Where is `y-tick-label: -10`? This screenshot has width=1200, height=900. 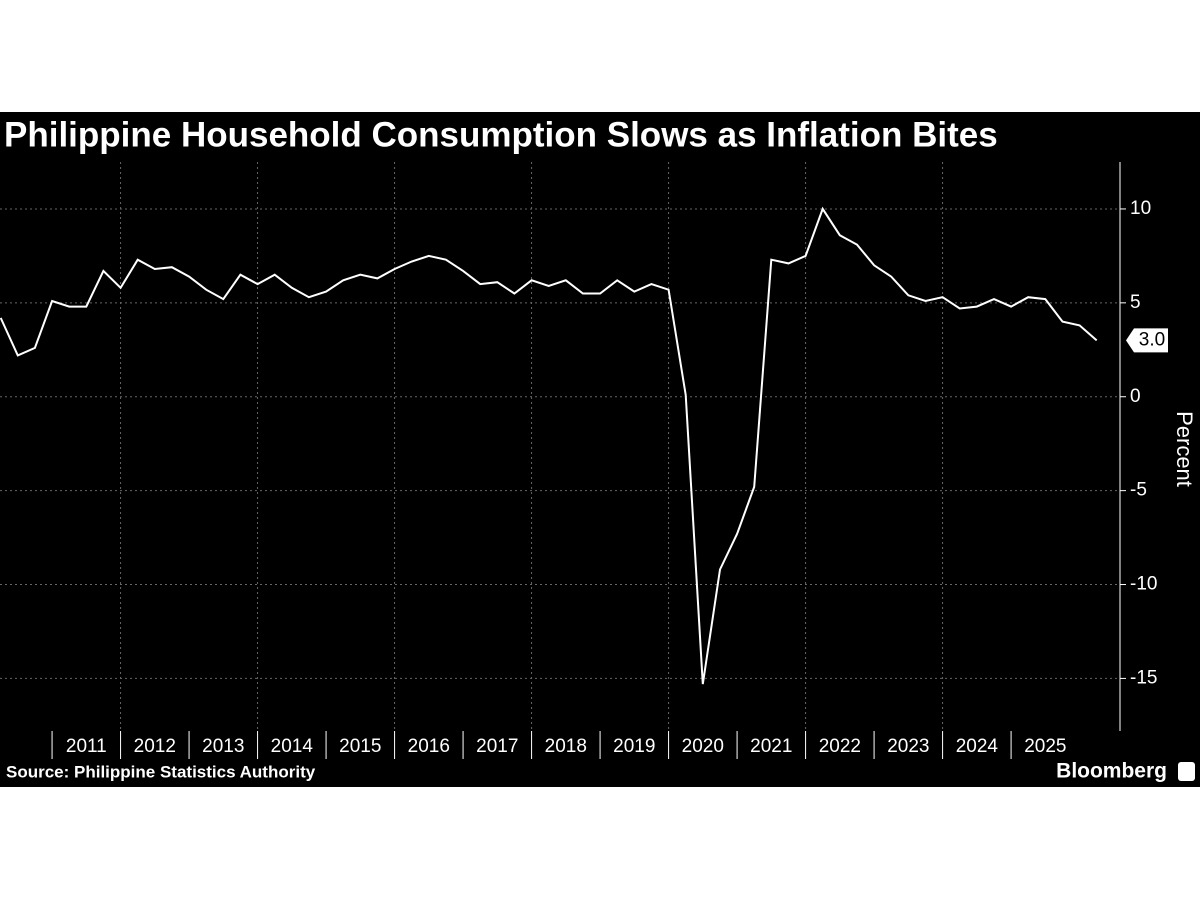
y-tick-label: -10 is located at coordinates (1143, 584).